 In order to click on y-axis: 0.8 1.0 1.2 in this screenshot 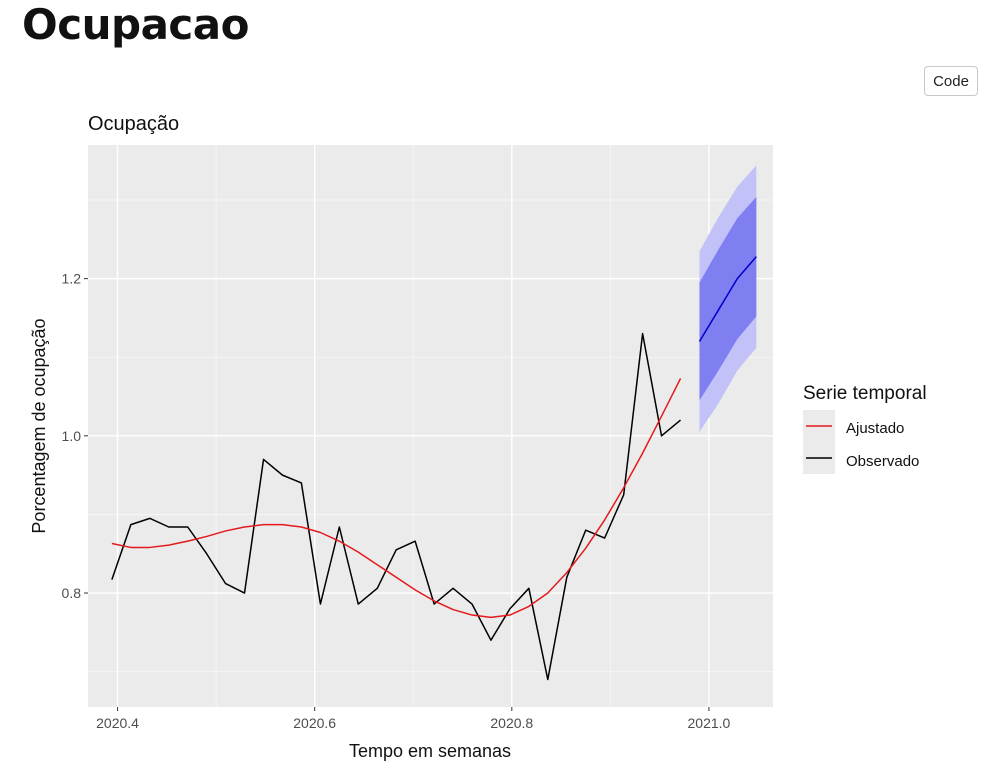, I will do `click(75, 436)`.